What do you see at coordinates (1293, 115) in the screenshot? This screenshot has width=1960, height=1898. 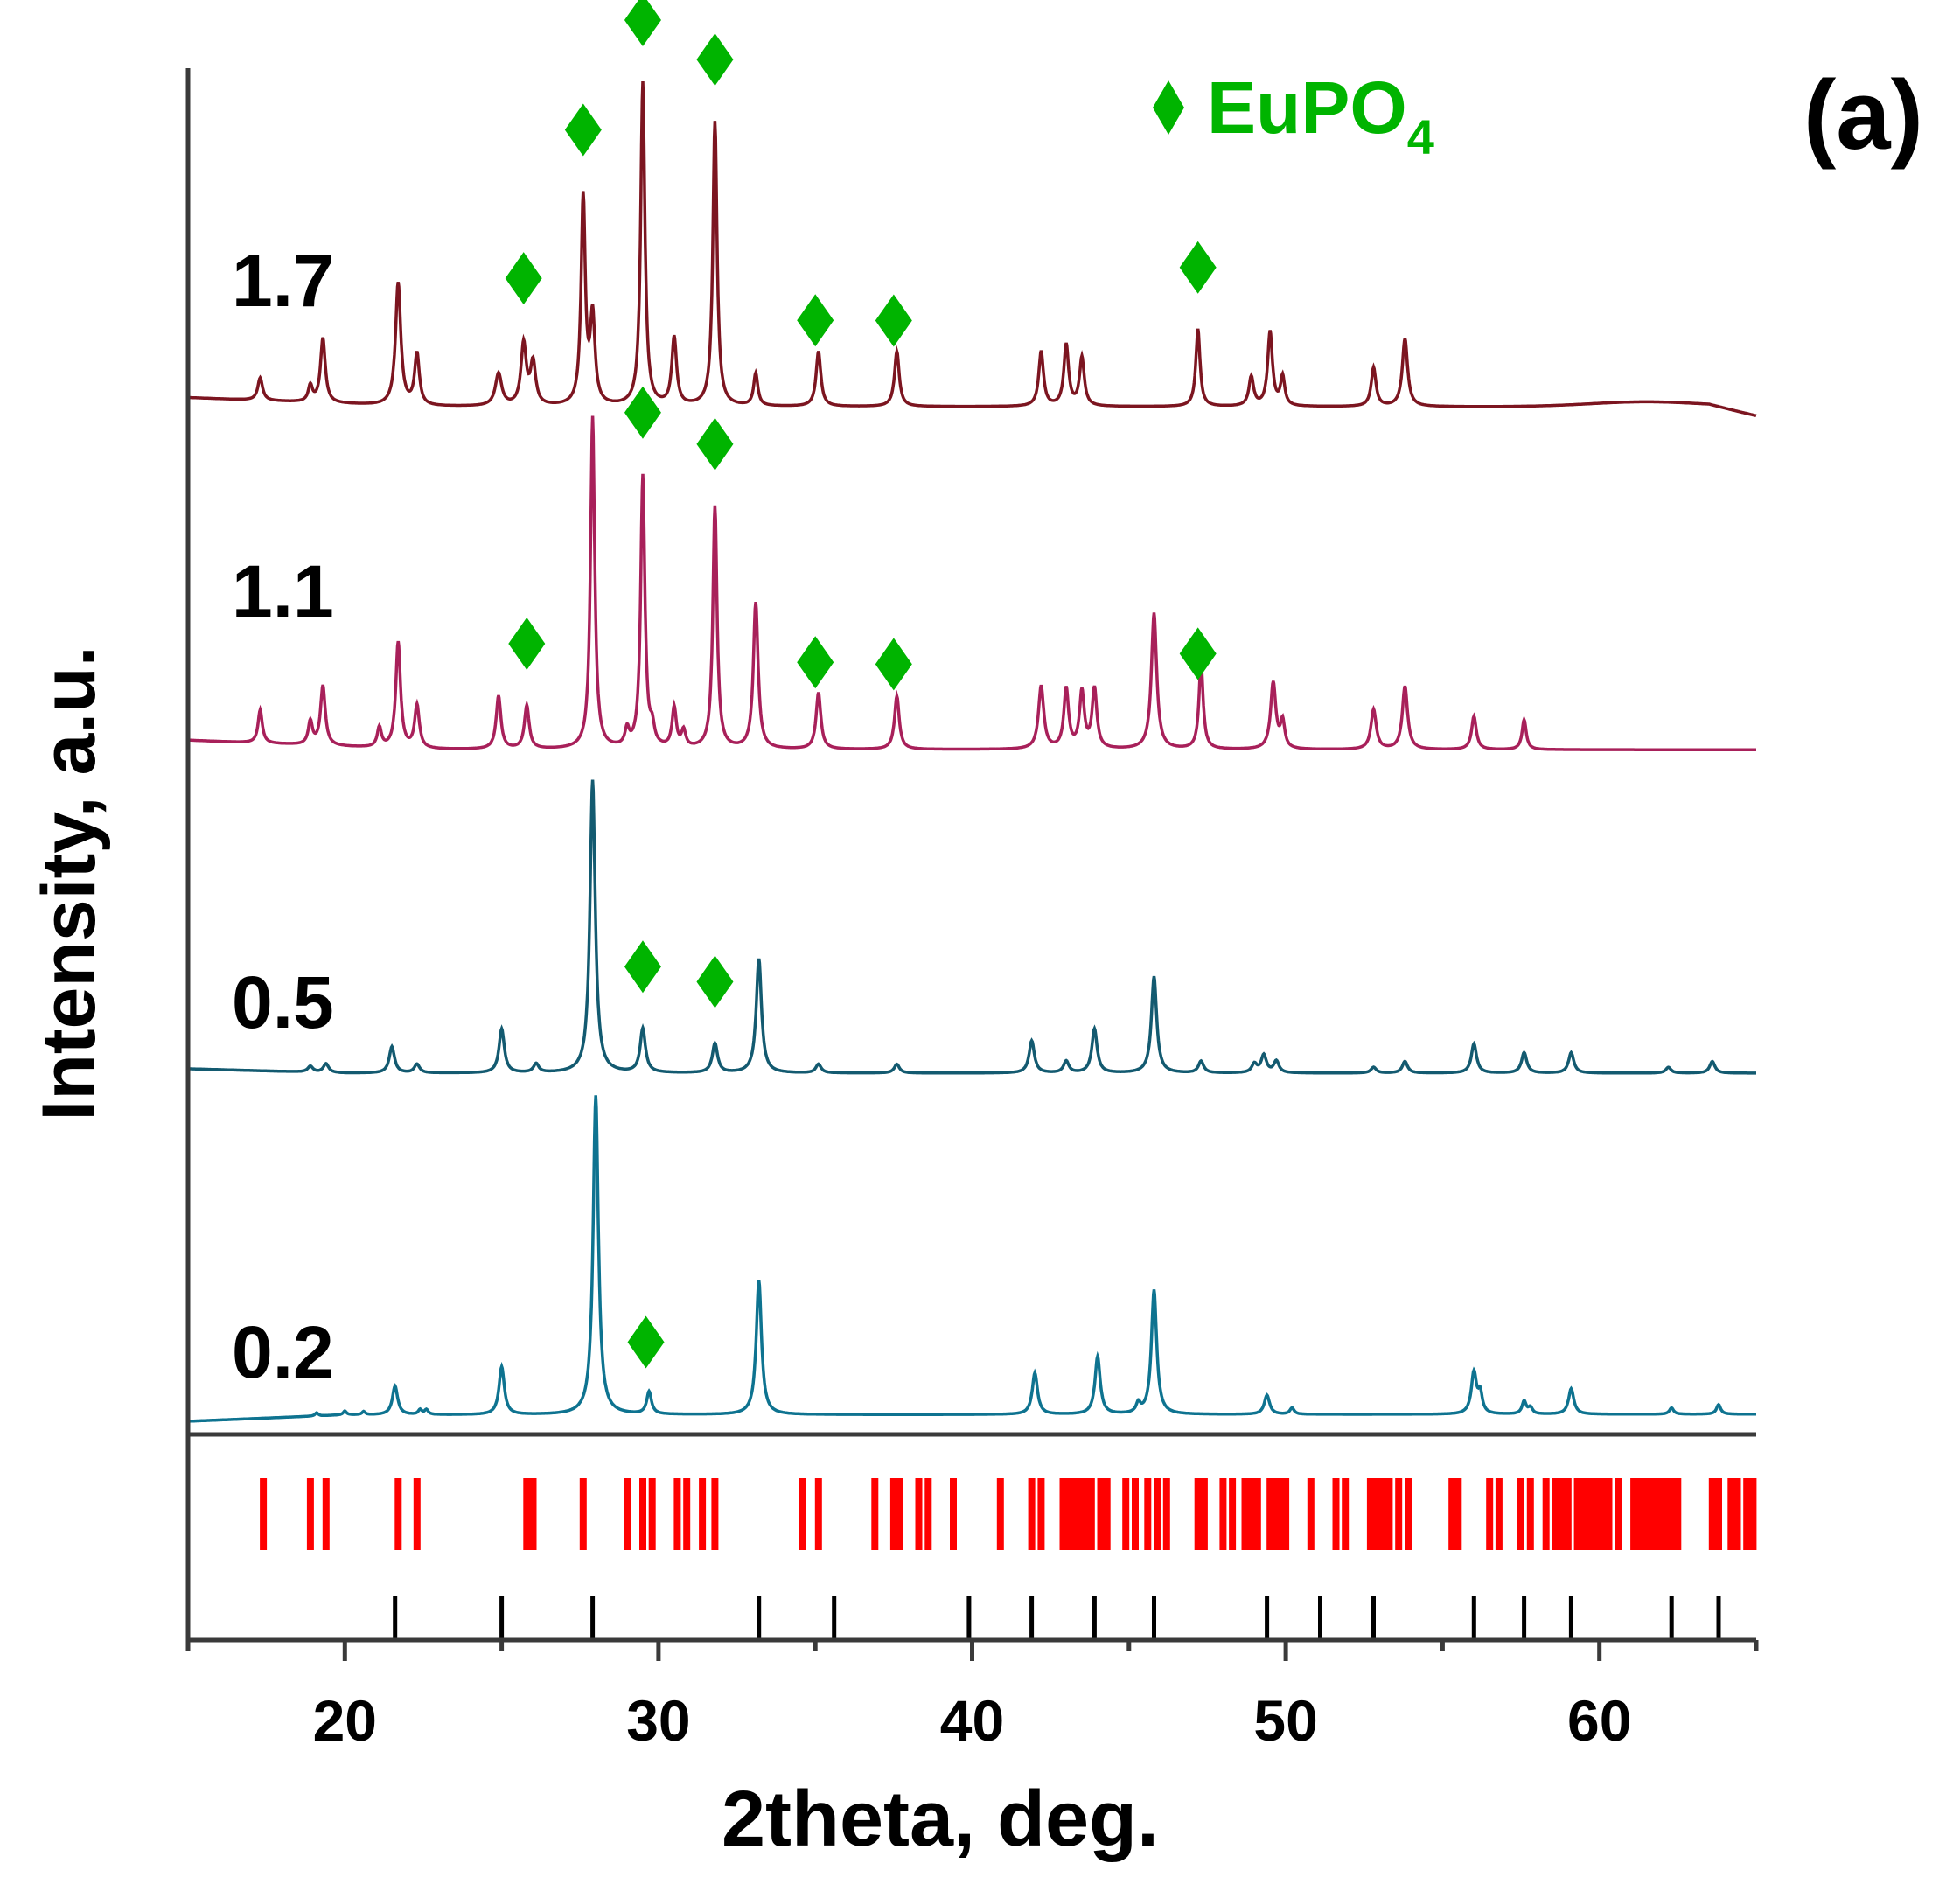 I see `legend: EuPO4` at bounding box center [1293, 115].